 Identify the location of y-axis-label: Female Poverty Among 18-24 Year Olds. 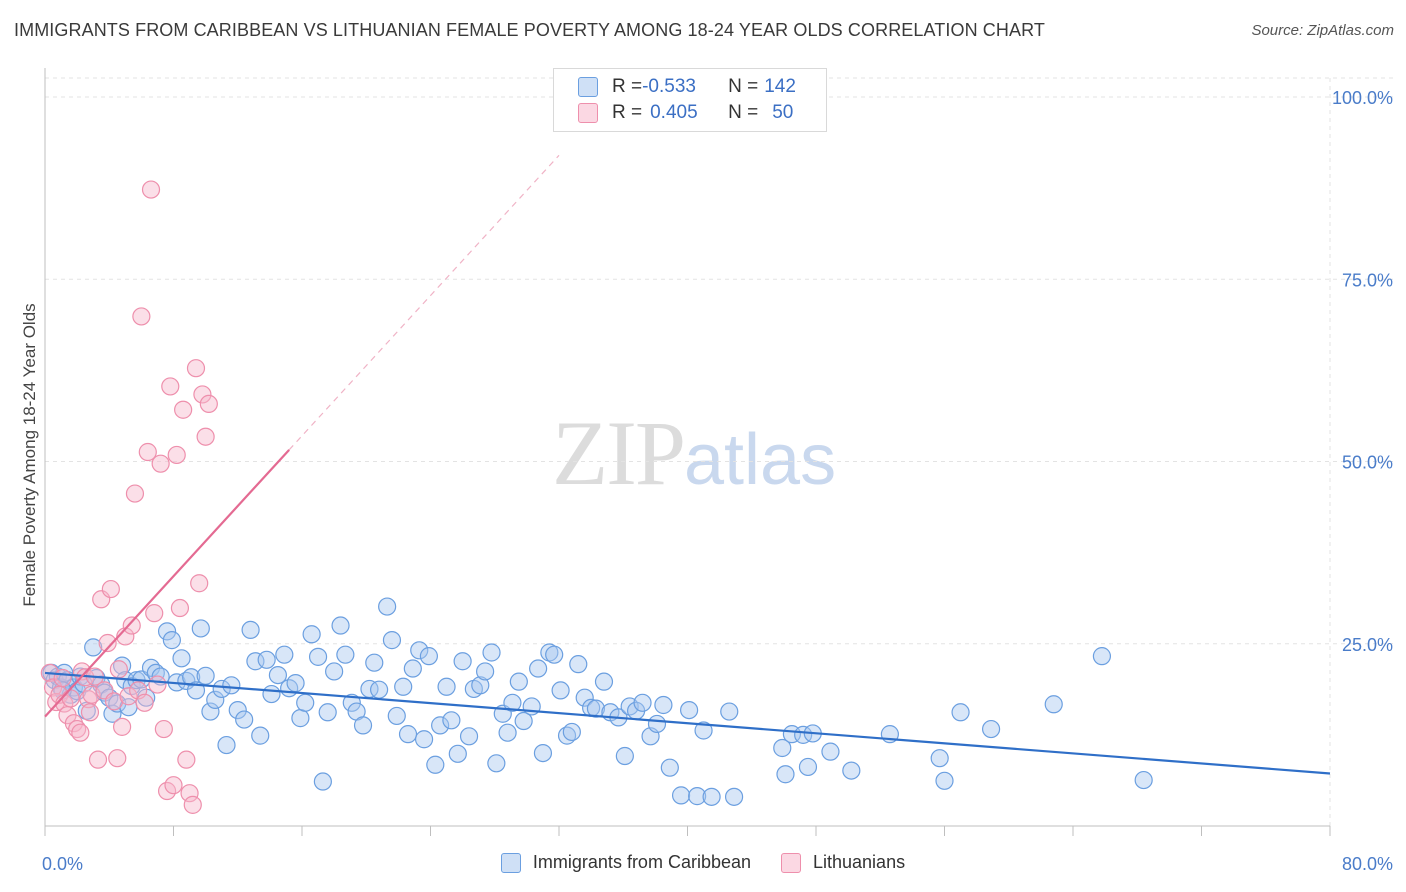
(29, 454).